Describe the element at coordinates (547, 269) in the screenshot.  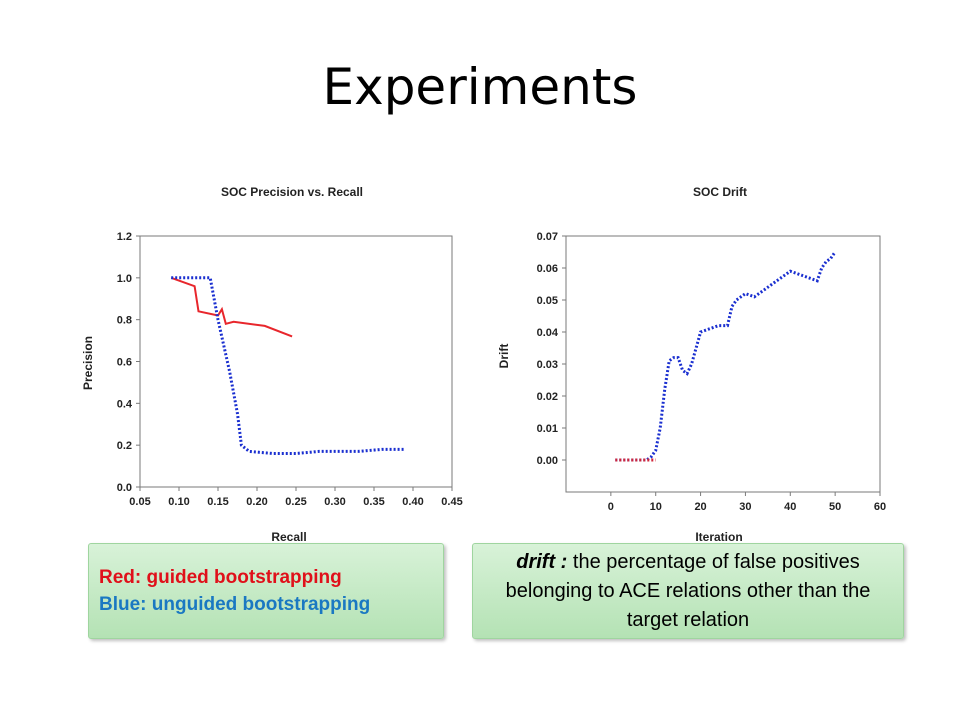
I see `y-tick-label: 0.06` at that location.